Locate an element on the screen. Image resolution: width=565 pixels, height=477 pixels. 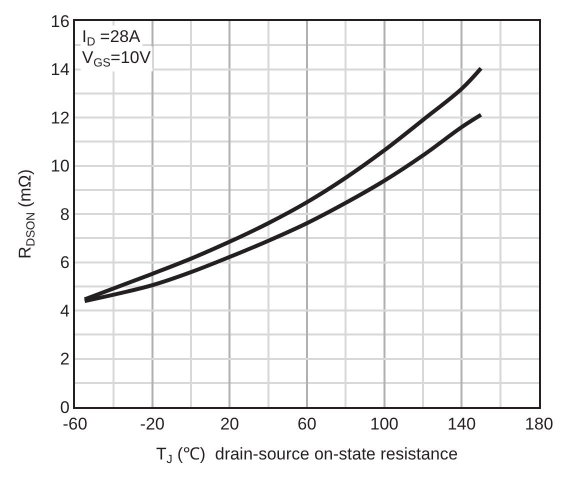
y-tick-label: 10 is located at coordinates (60, 166).